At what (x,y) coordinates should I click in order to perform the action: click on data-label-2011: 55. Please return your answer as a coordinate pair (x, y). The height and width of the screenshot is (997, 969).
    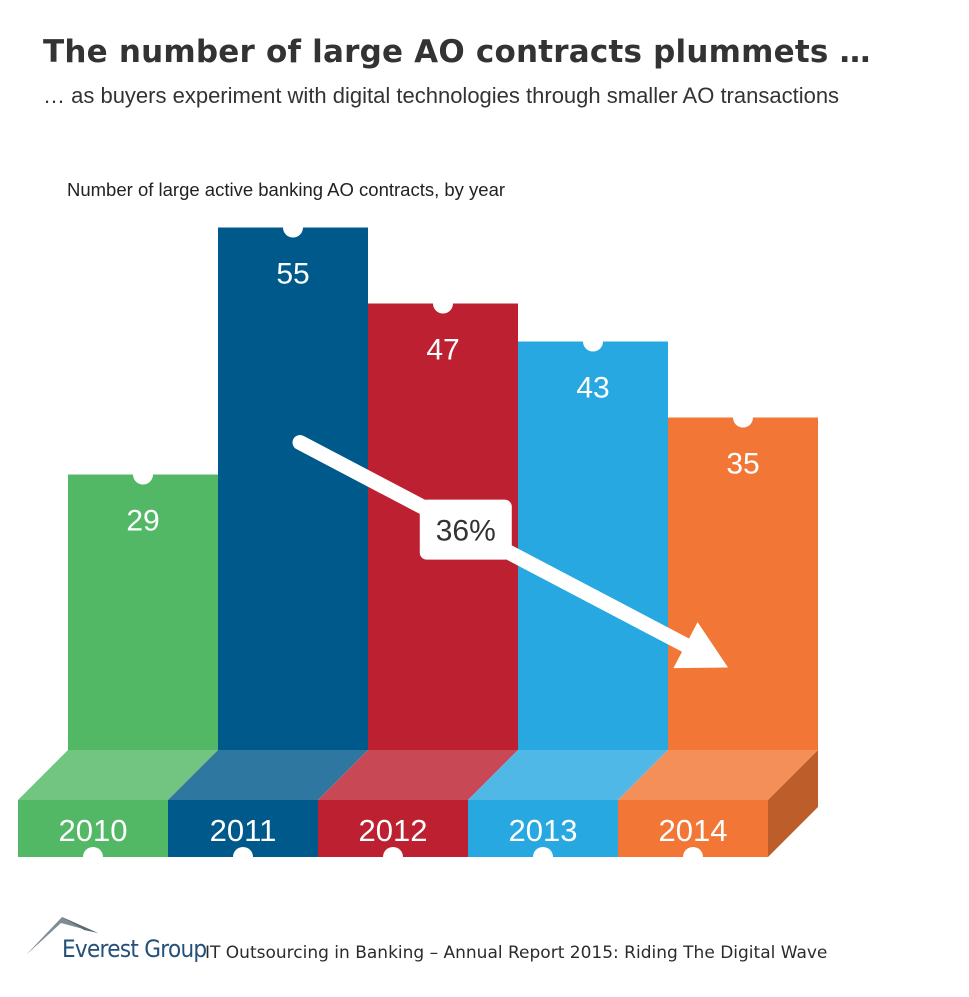
    Looking at the image, I should click on (292, 274).